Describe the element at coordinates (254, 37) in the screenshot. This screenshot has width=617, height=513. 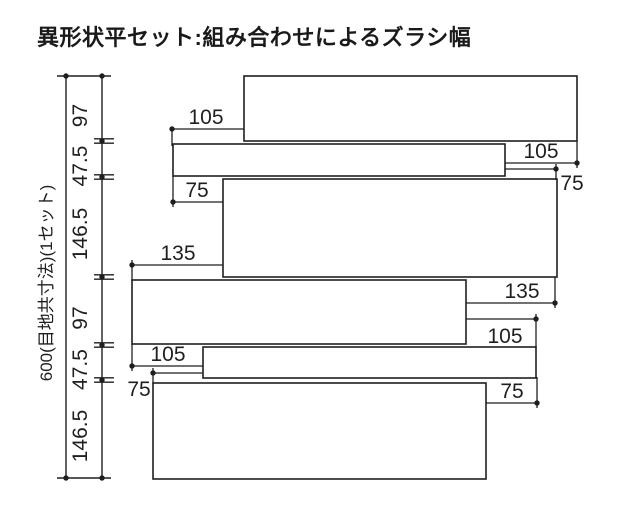
I see `diagram-title: 異形状平セット:組み合わせによるズラシ幅` at that location.